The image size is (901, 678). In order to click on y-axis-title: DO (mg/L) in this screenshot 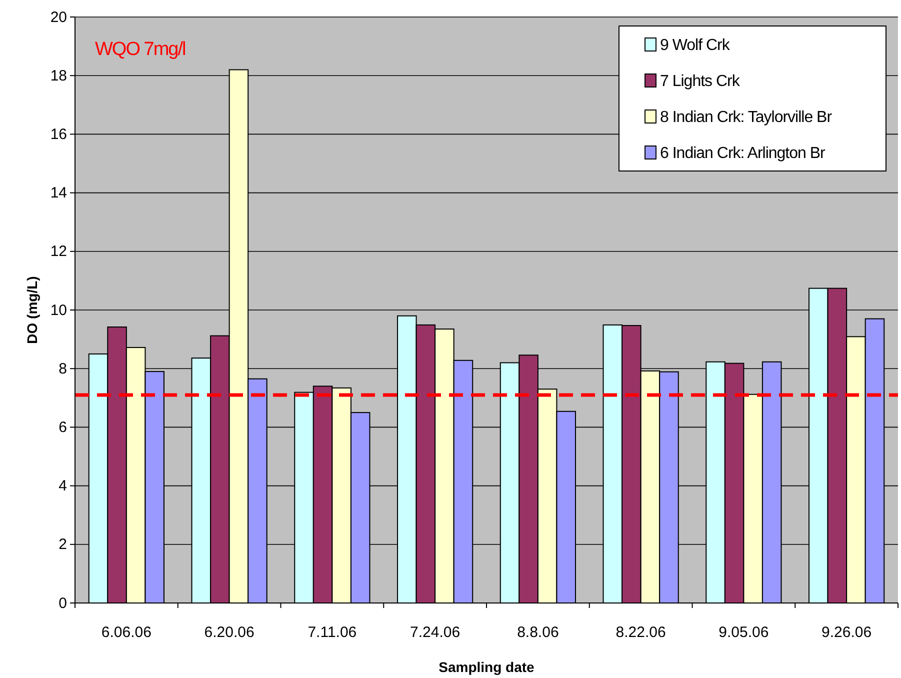, I will do `click(32, 310)`.